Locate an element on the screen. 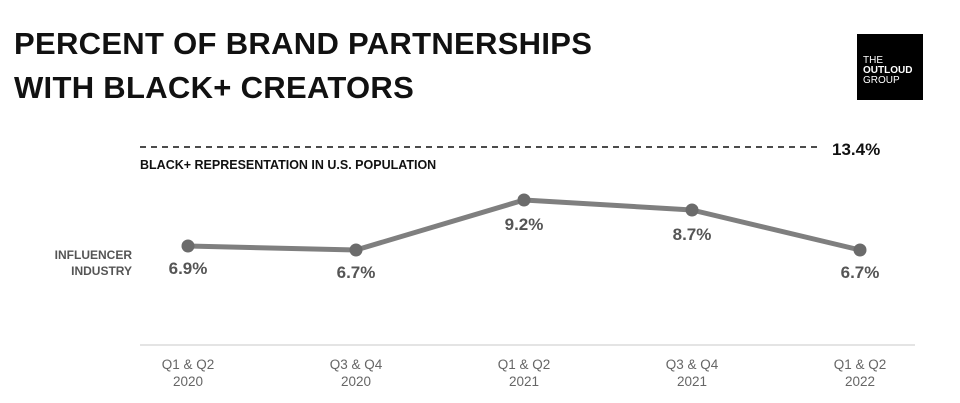 The height and width of the screenshot is (403, 960). series-label-group: INFLUENCER INDUSTRY is located at coordinates (94, 263).